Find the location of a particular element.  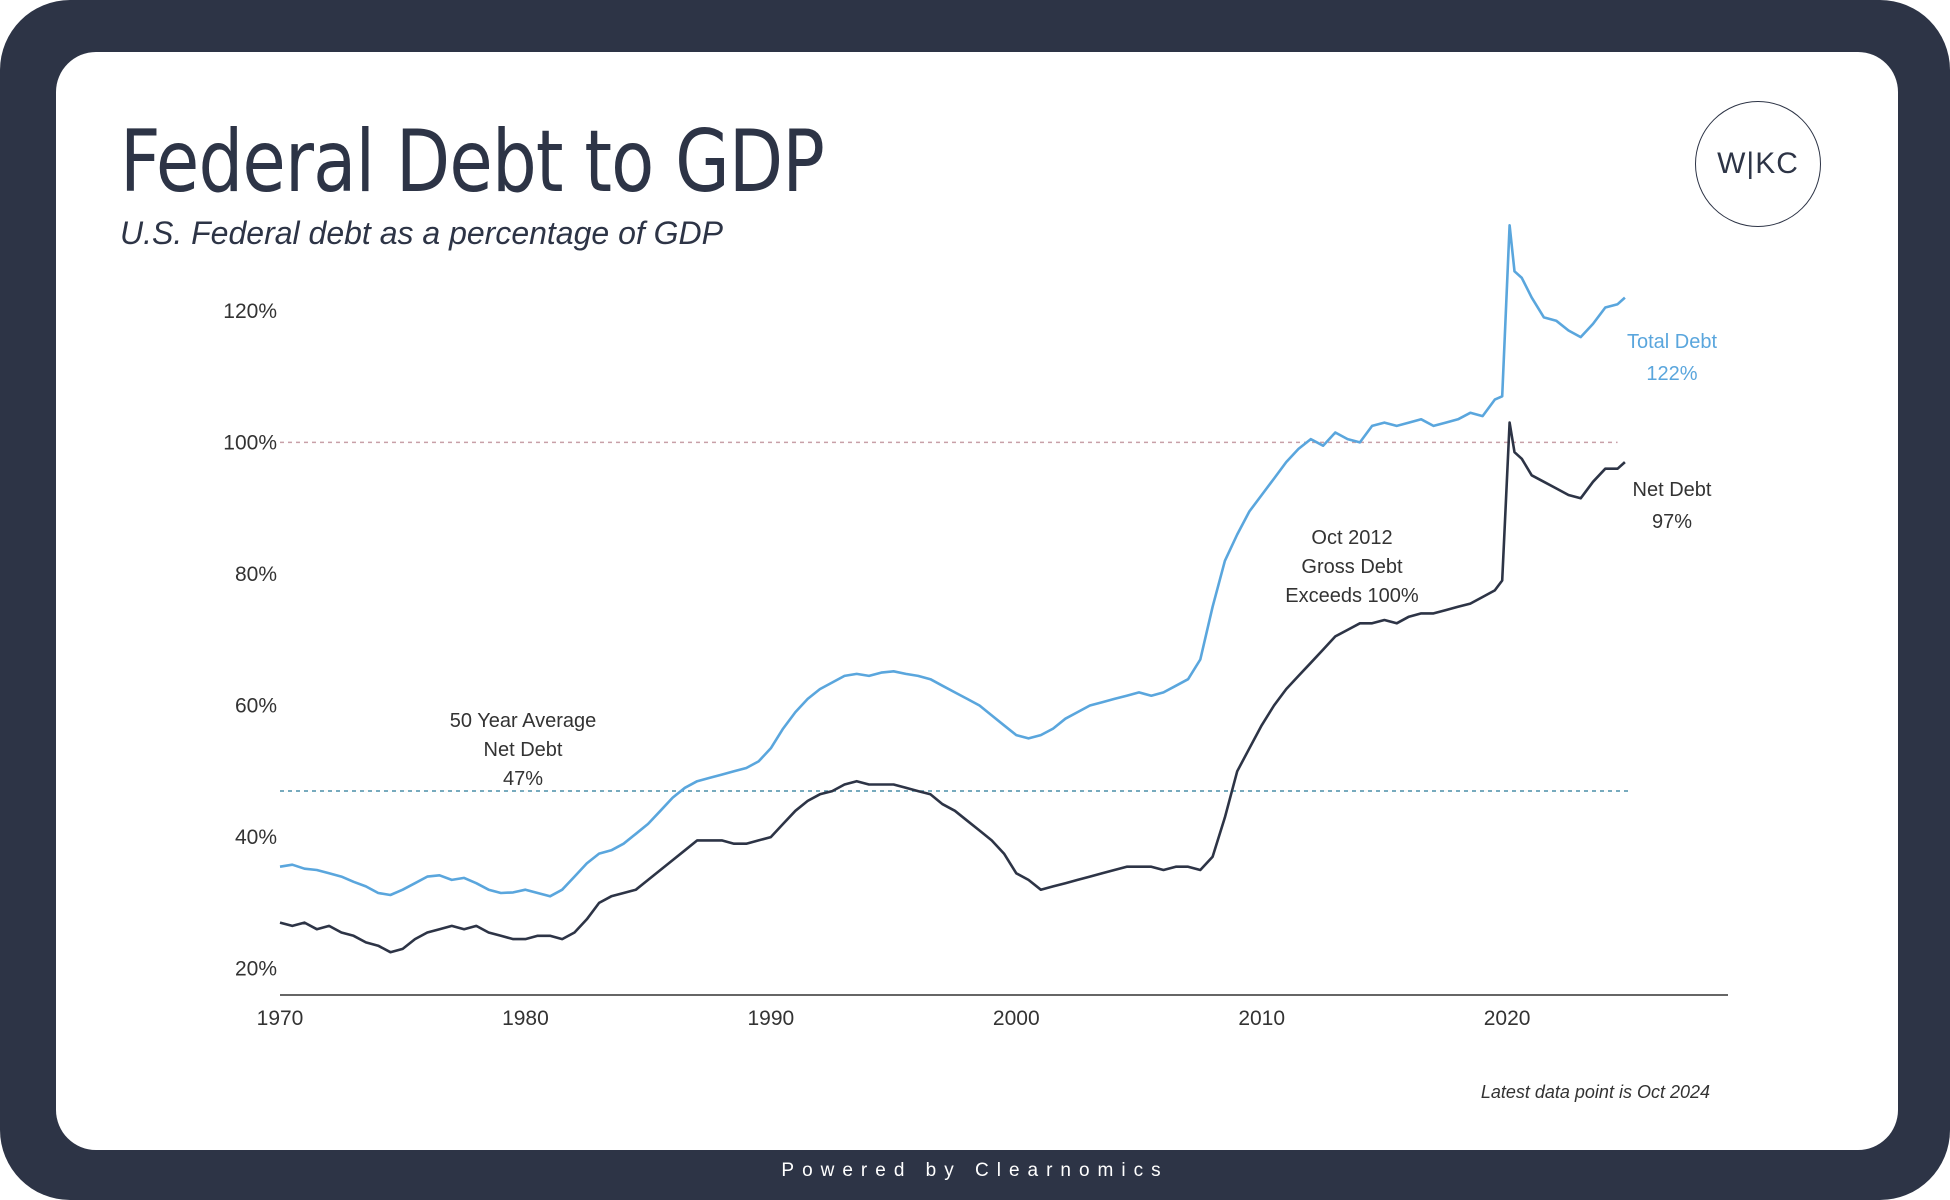

y-tick-label: 80% is located at coordinates (256, 574).